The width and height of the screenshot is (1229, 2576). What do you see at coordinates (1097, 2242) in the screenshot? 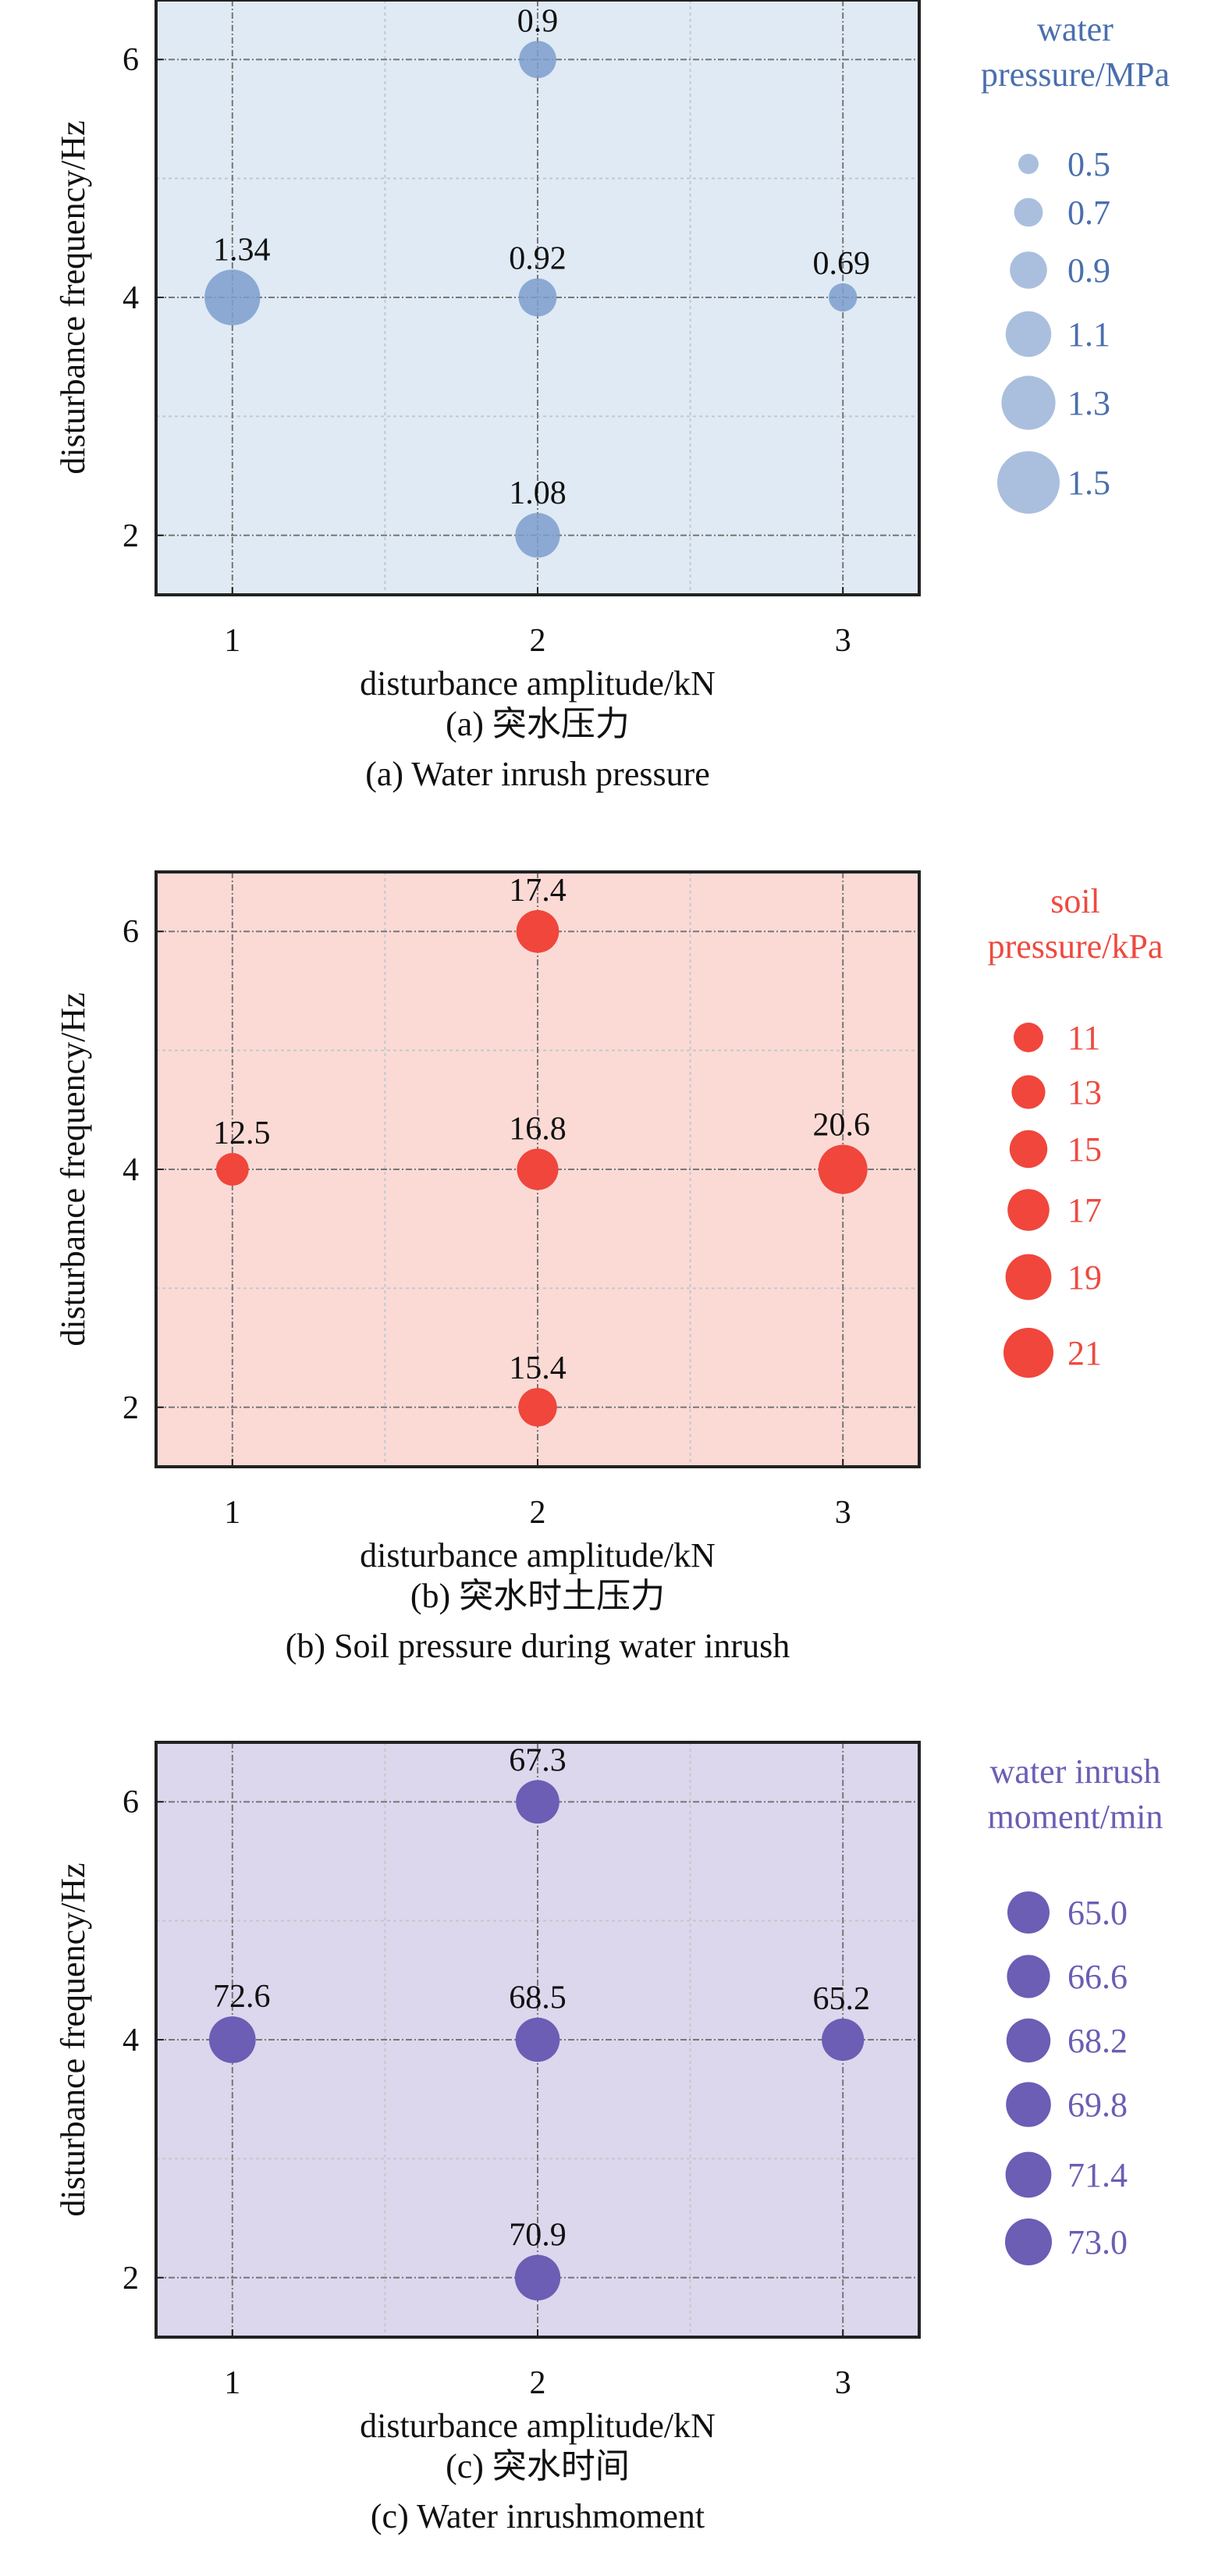
I see `legend-label: 73.0` at bounding box center [1097, 2242].